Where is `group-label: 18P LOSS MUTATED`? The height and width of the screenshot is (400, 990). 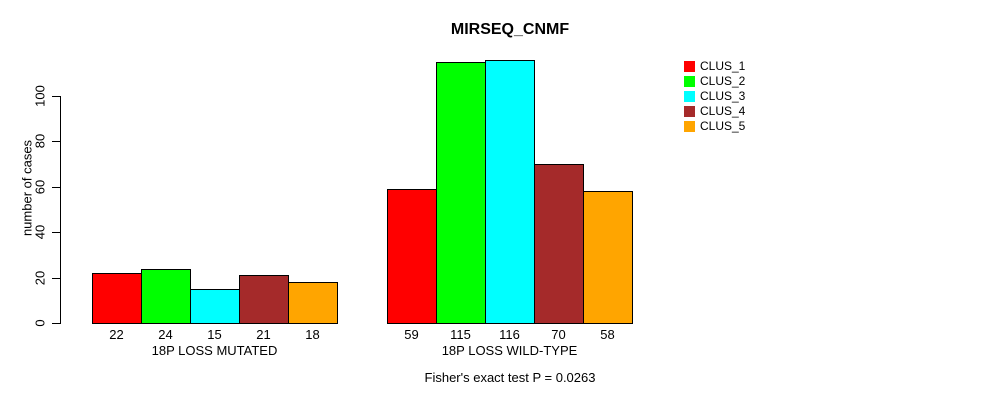 group-label: 18P LOSS MUTATED is located at coordinates (214, 350).